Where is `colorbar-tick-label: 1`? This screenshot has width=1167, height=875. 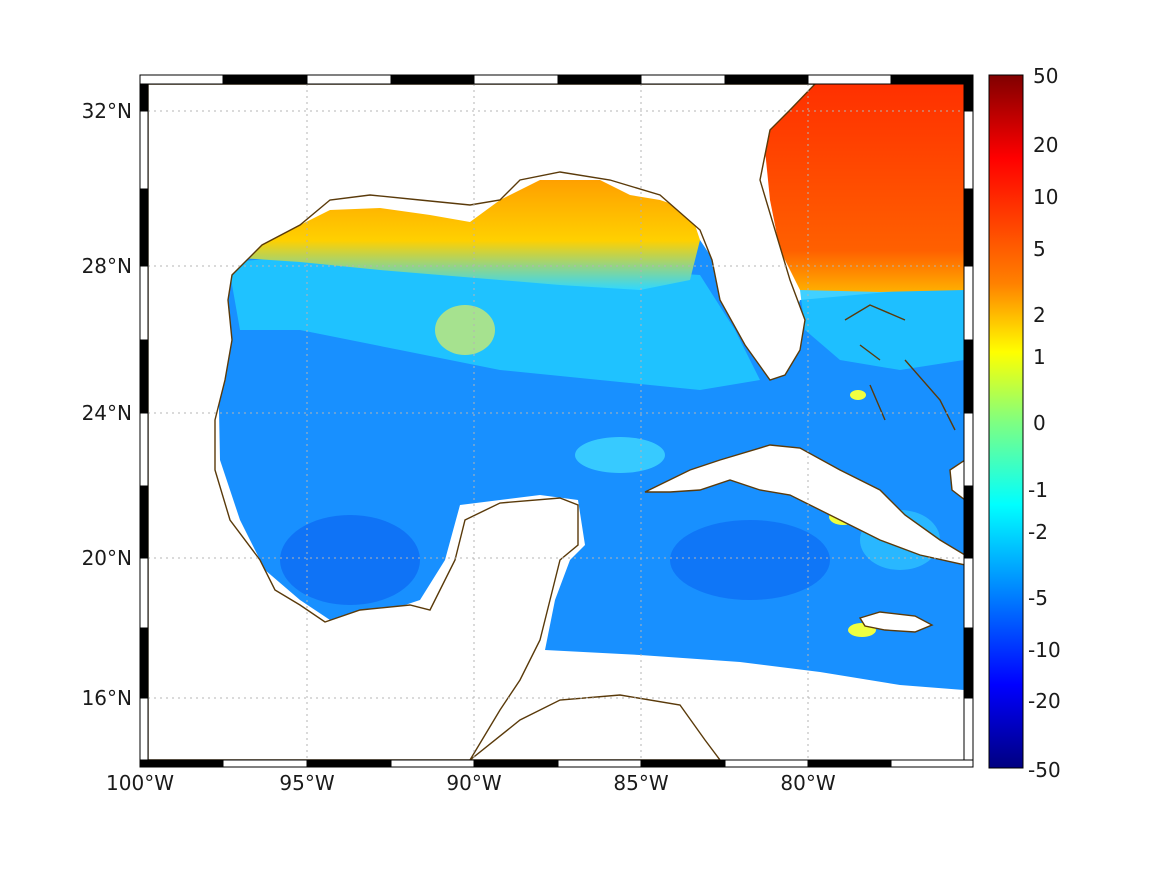
colorbar-tick-label: 1 is located at coordinates (1039, 357).